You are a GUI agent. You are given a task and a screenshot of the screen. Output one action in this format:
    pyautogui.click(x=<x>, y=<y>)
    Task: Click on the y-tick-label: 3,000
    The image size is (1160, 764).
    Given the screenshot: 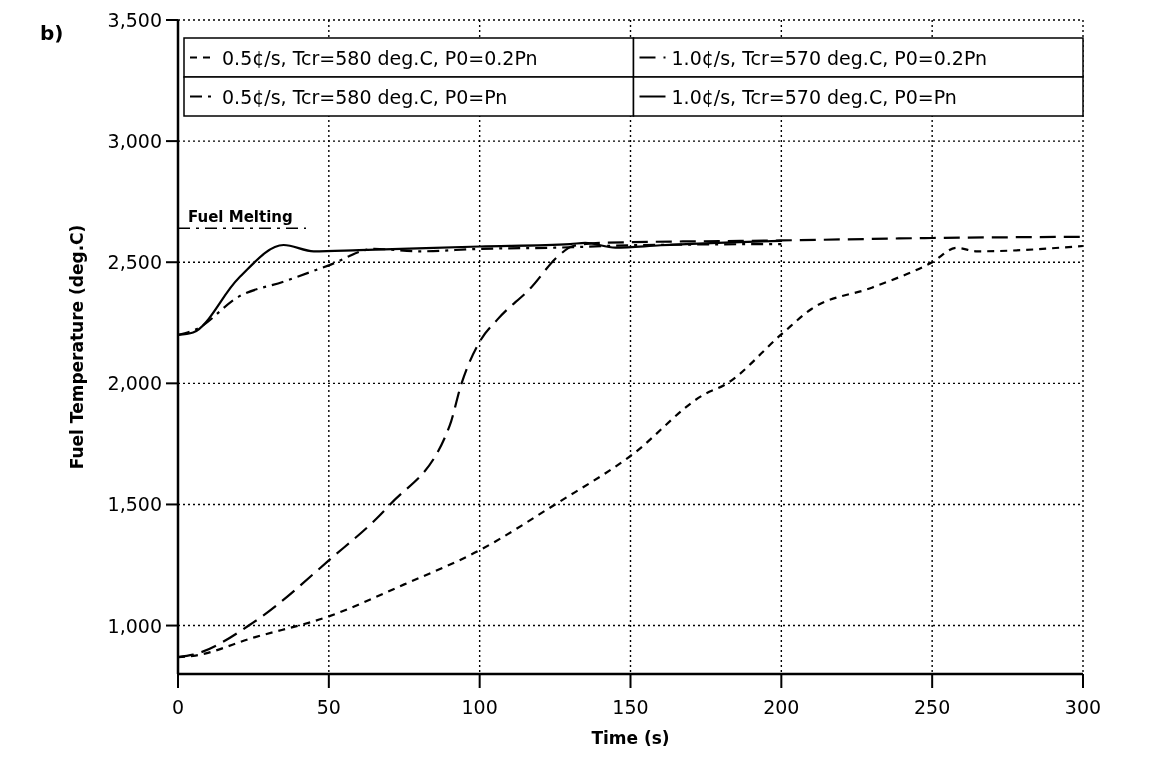 What is the action you would take?
    pyautogui.click(x=134, y=141)
    